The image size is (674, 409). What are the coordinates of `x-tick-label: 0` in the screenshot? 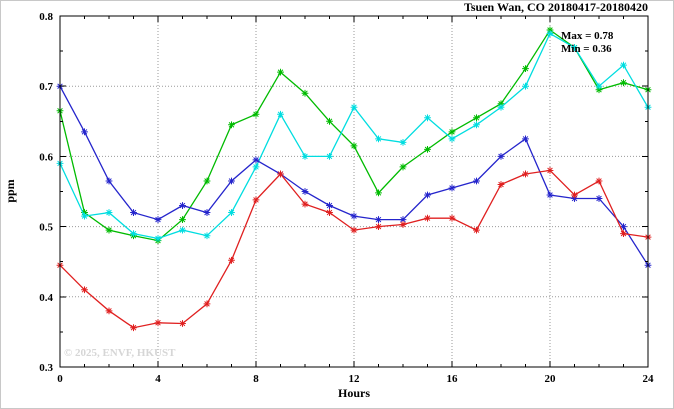 It's located at (60, 379).